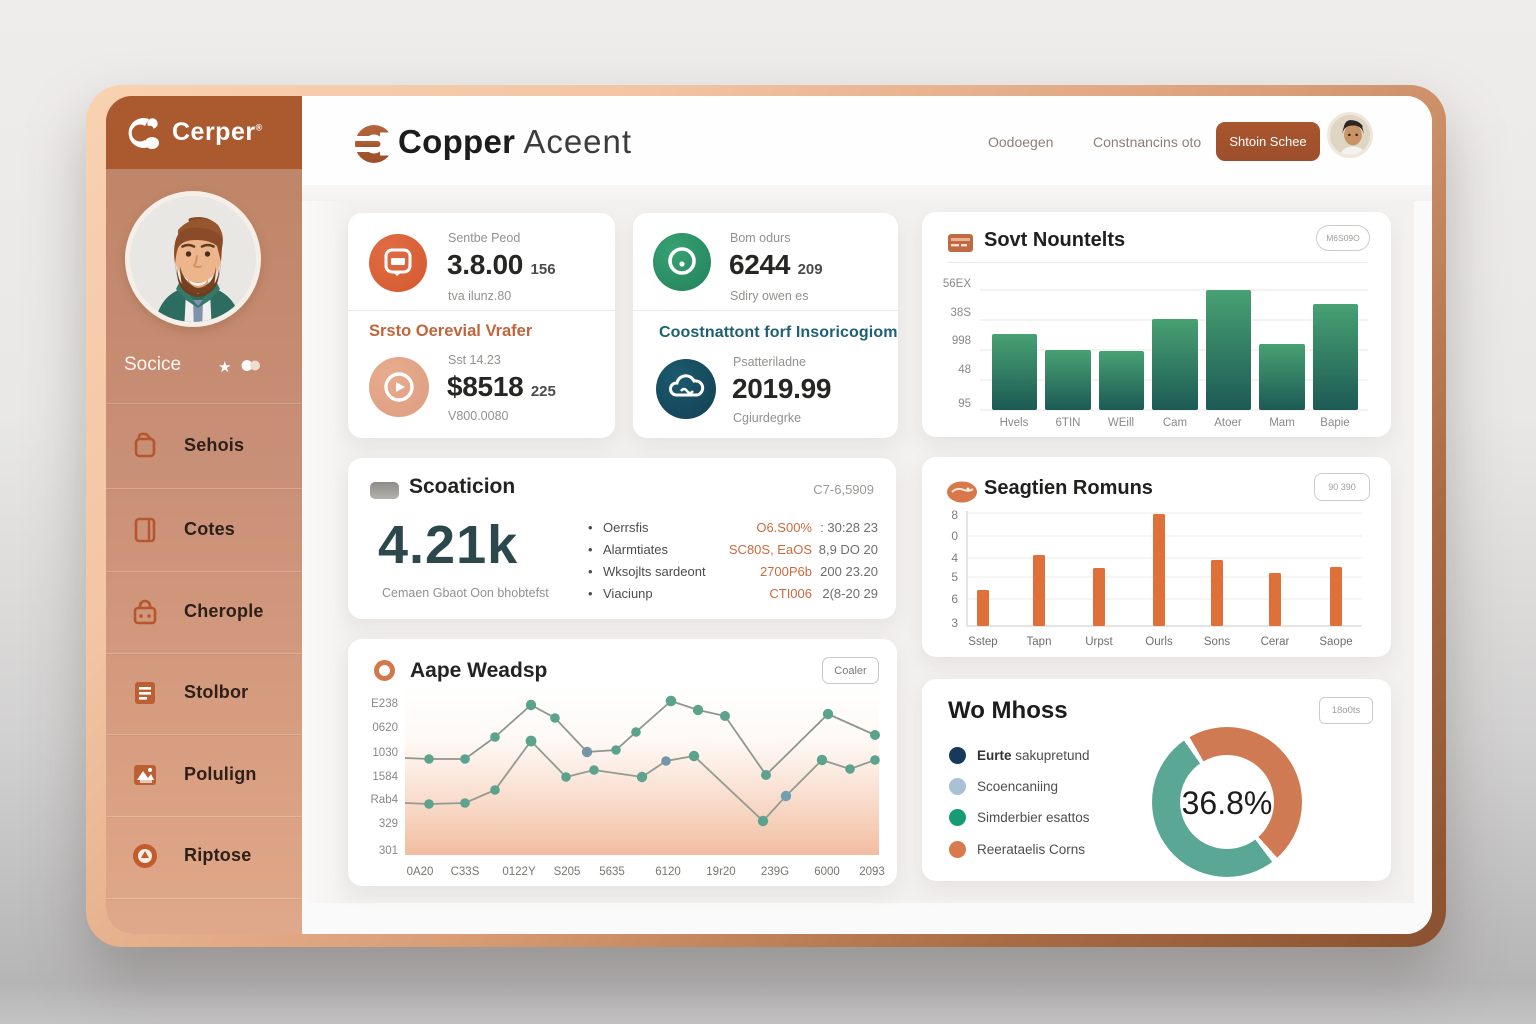  What do you see at coordinates (1228, 423) in the screenshot?
I see `svg-text: Atoer` at bounding box center [1228, 423].